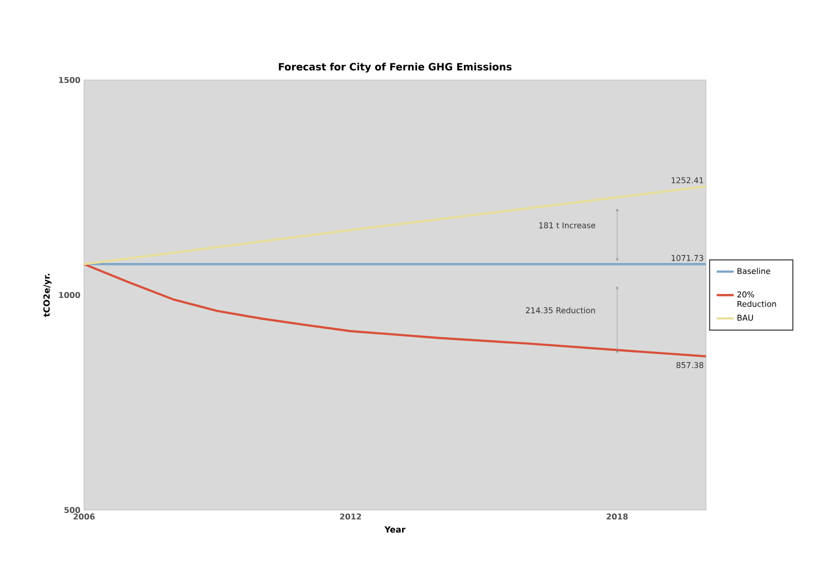 Image resolution: width=824 pixels, height=570 pixels. I want to click on x-axis-title: Year, so click(395, 529).